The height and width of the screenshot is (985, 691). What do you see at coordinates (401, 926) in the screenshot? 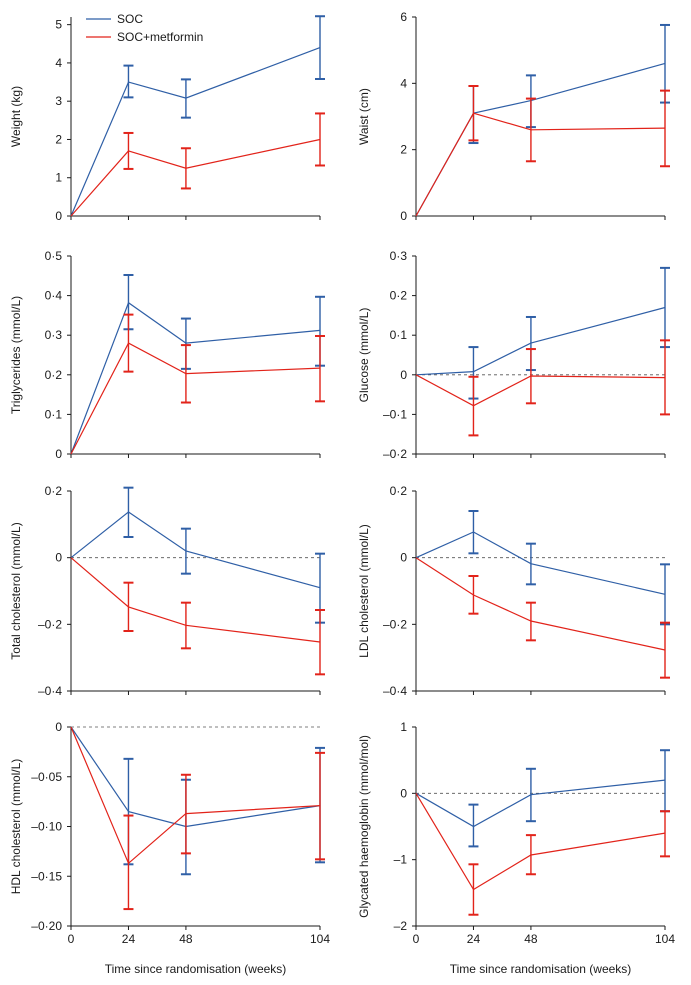
I see `y-tick-label: –2` at bounding box center [401, 926].